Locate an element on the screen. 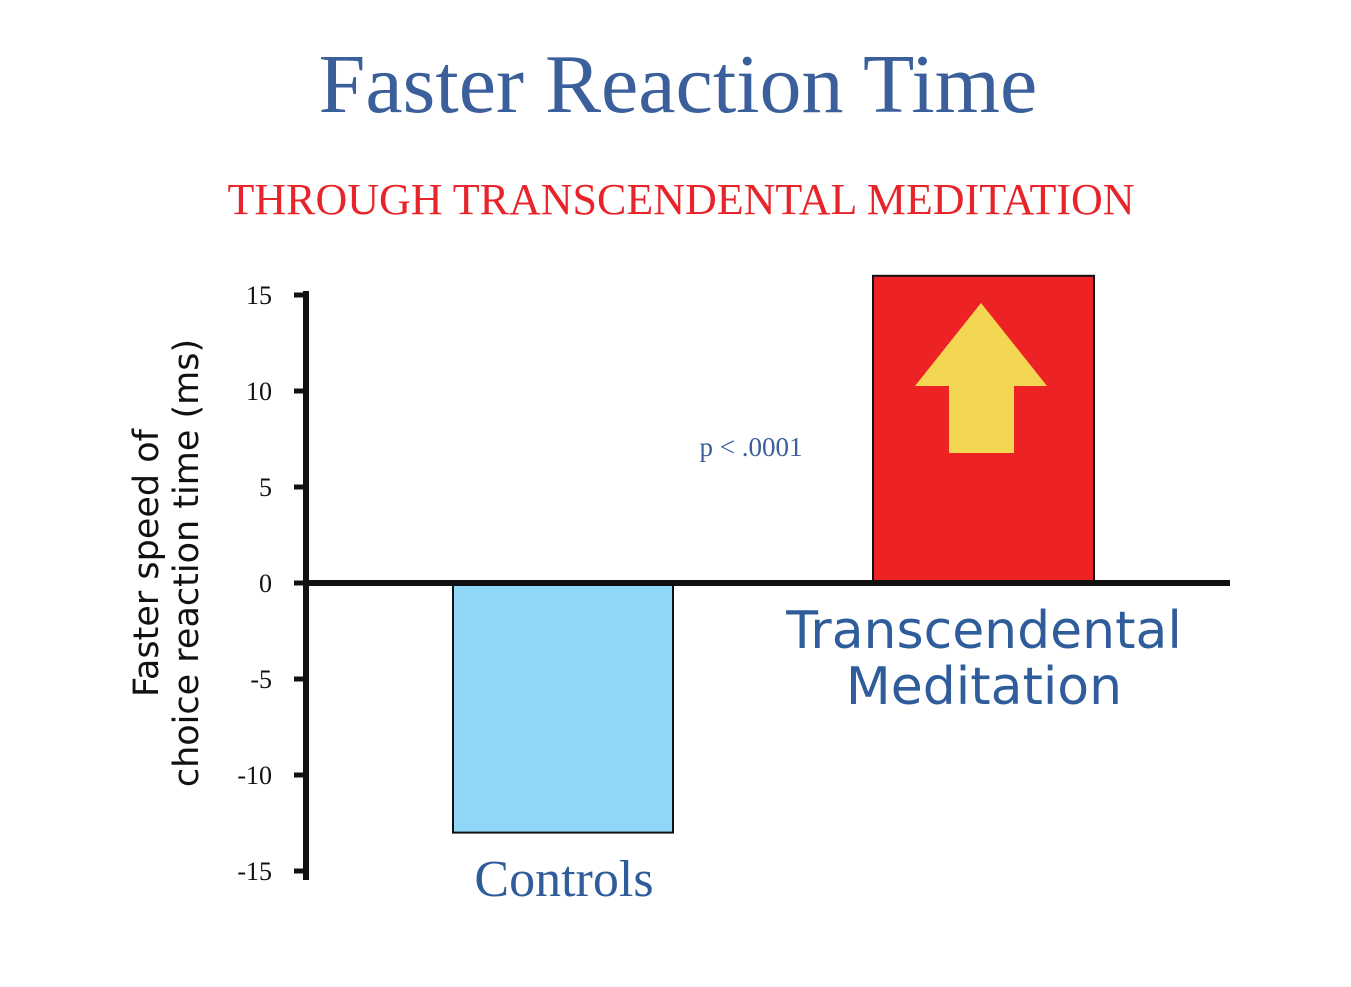 The width and height of the screenshot is (1351, 987). y-tick-label: -15 is located at coordinates (254, 871).